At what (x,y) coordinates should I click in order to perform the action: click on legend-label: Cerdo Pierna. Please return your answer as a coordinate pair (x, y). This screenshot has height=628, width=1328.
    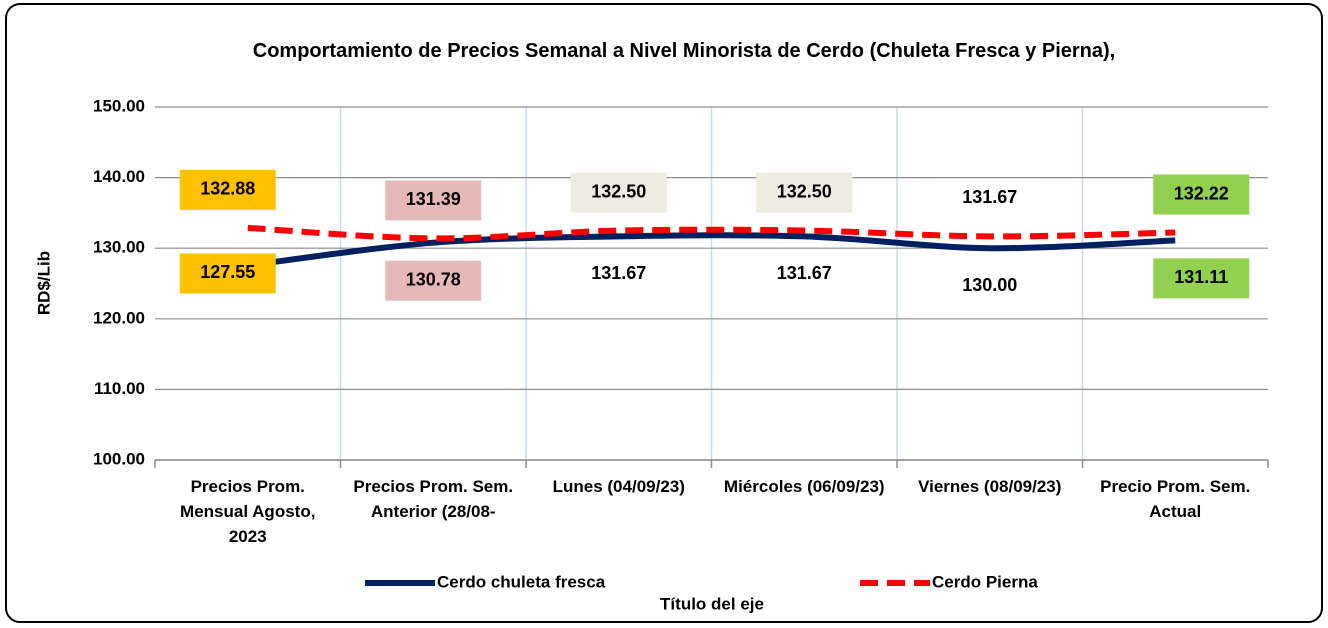
    Looking at the image, I should click on (985, 581).